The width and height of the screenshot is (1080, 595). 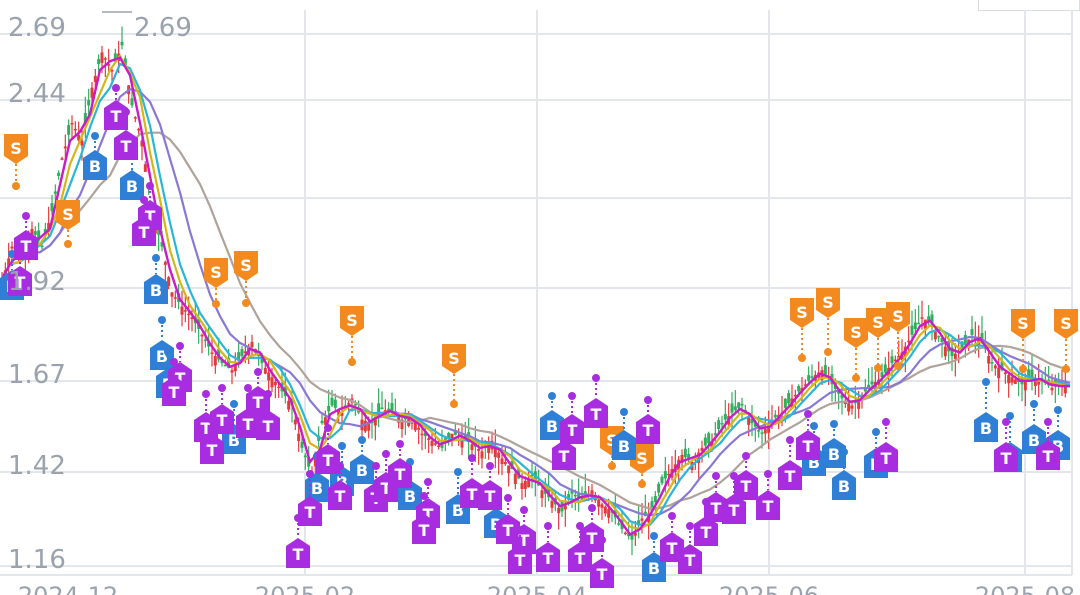 What do you see at coordinates (163, 28) in the screenshot?
I see `max-price-label: 2.69` at bounding box center [163, 28].